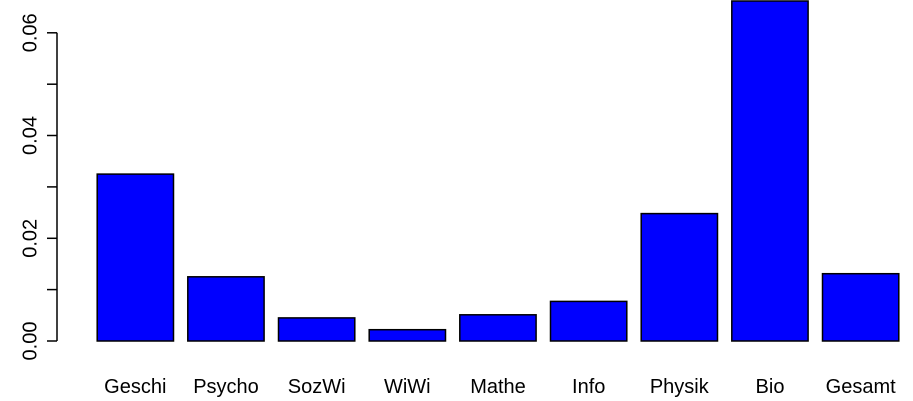 The image size is (913, 401). I want to click on bar-info, so click(588, 321).